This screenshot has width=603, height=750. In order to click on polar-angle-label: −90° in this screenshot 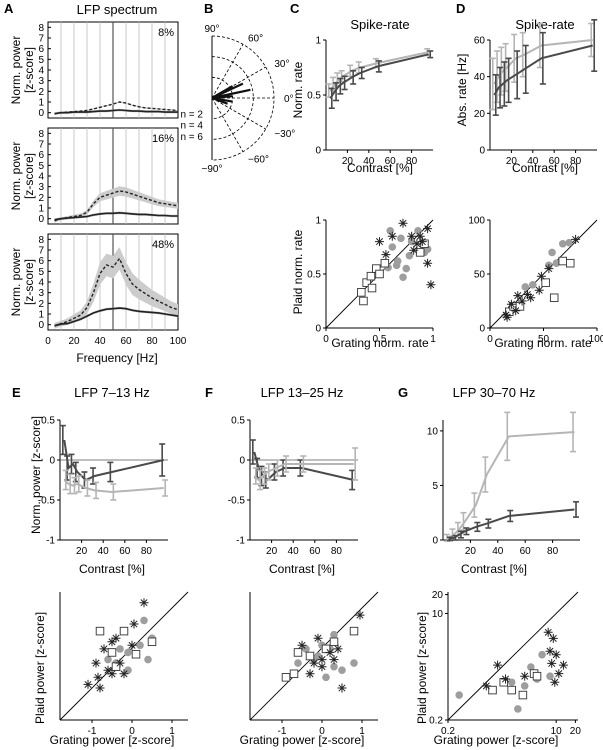, I will do `click(212, 169)`.